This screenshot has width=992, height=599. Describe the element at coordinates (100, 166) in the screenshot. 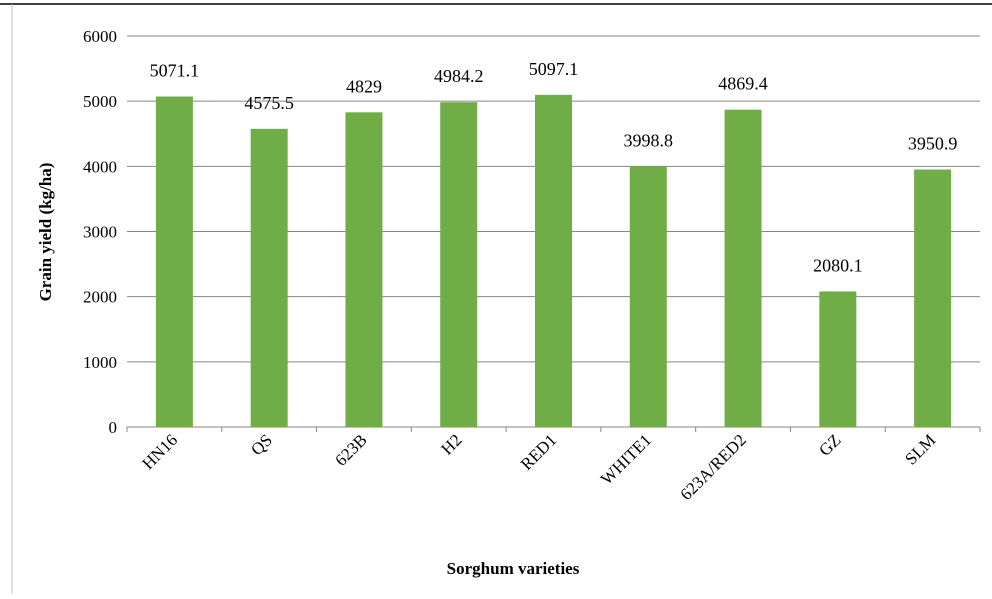

I see `y-tick-label: 4000` at that location.